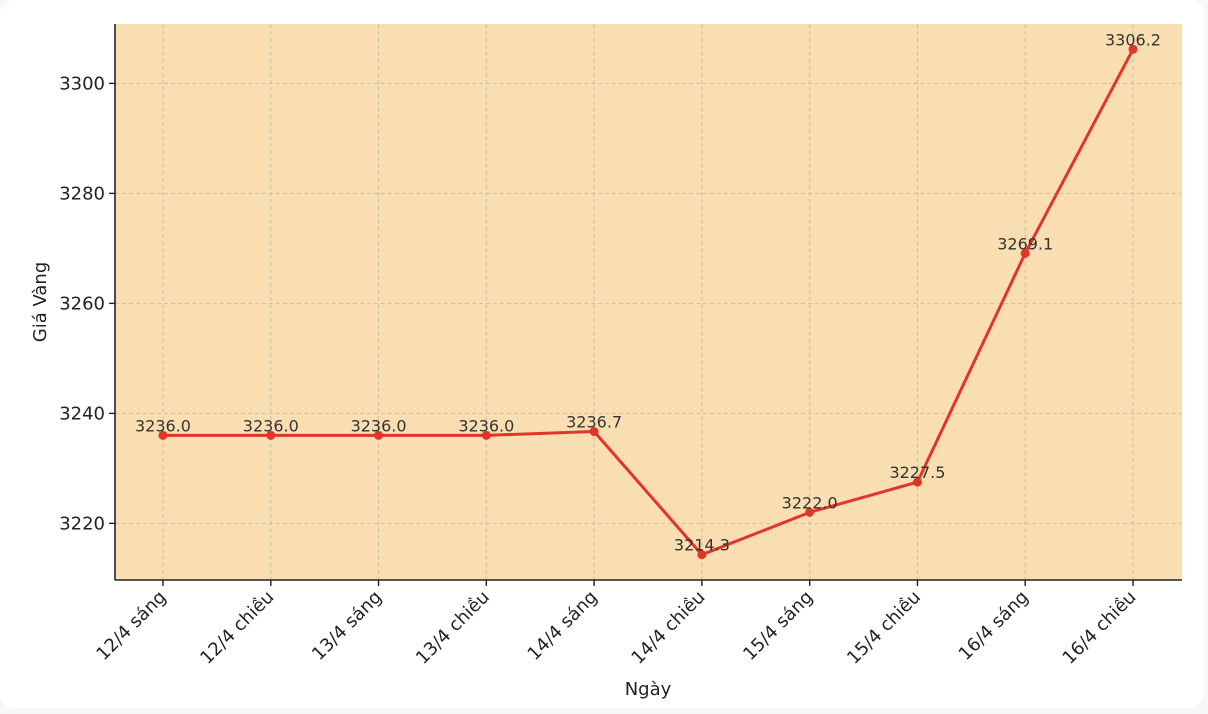 The width and height of the screenshot is (1208, 714). I want to click on data-label: 3236.7, so click(594, 422).